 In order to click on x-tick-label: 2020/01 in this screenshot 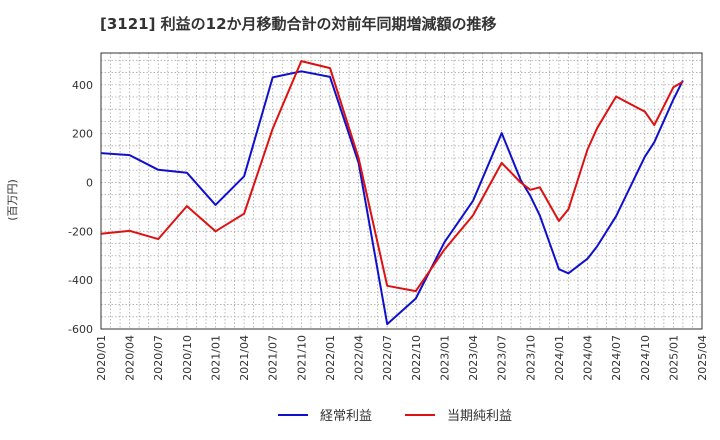, I will do `click(101, 358)`.